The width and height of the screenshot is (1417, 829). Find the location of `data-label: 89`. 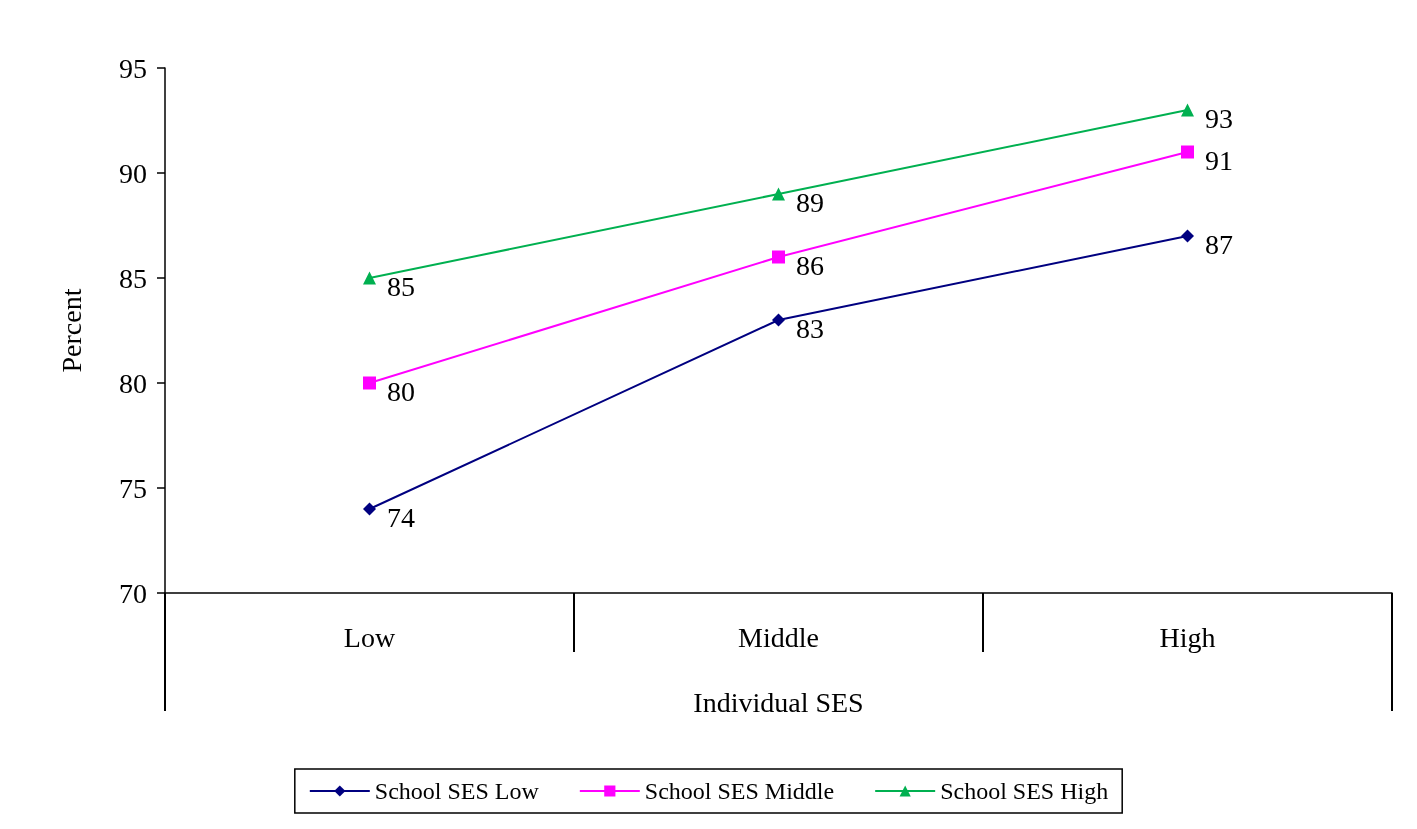

data-label: 89 is located at coordinates (810, 202).